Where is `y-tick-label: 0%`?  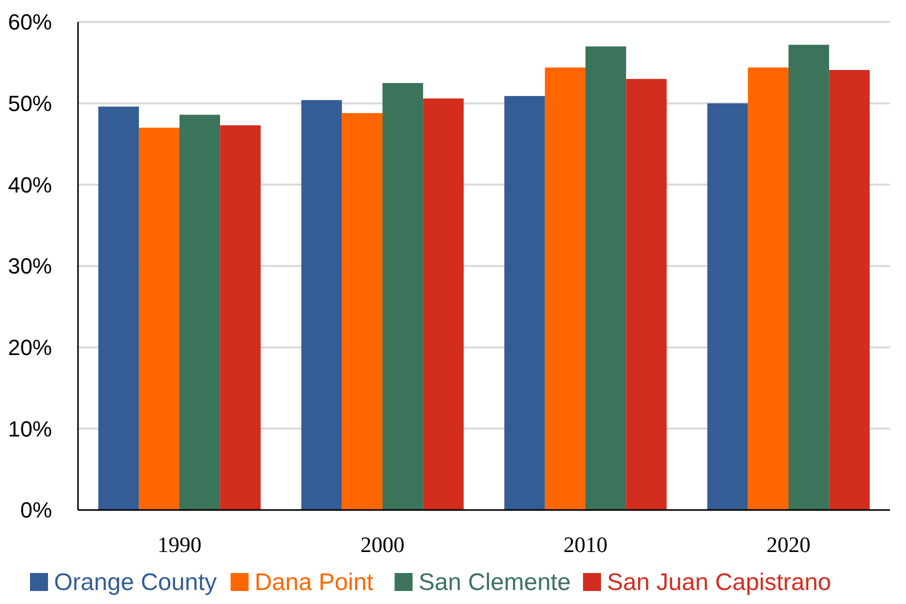
y-tick-label: 0% is located at coordinates (36, 510).